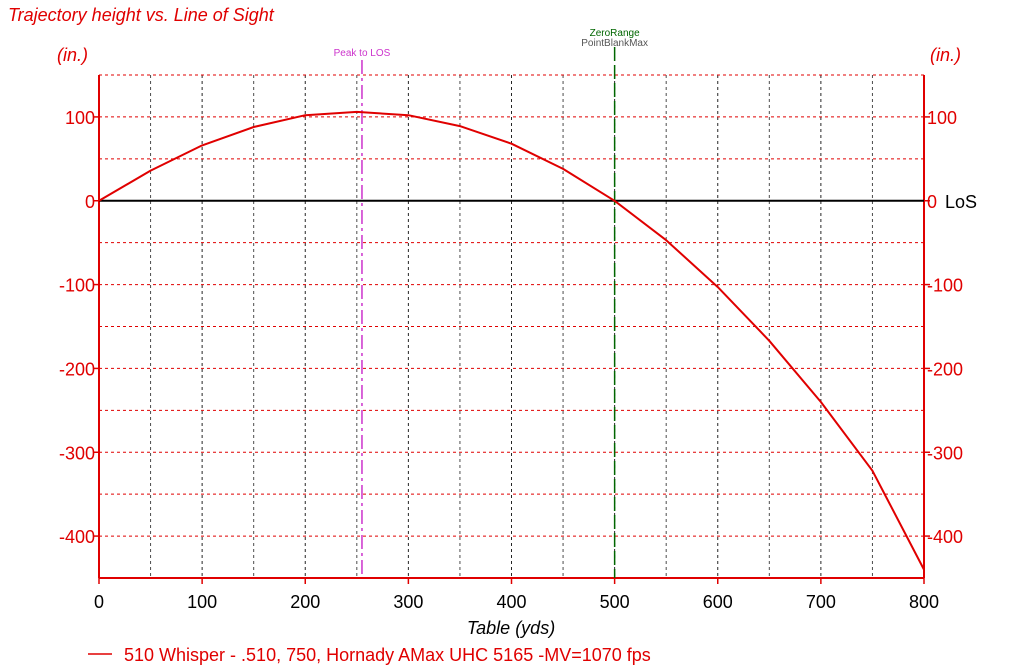 This screenshot has width=1022, height=672. Describe the element at coordinates (80, 118) in the screenshot. I see `y-tick-label-left: 100` at that location.